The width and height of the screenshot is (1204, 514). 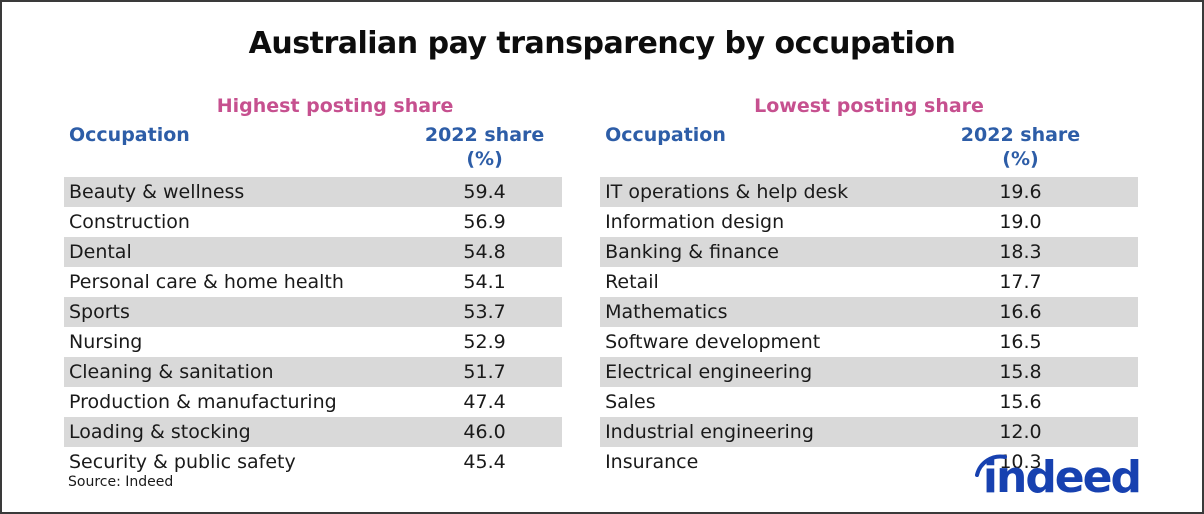 What do you see at coordinates (869, 252) in the screenshot?
I see `table-row: Banking & finance 18.3` at bounding box center [869, 252].